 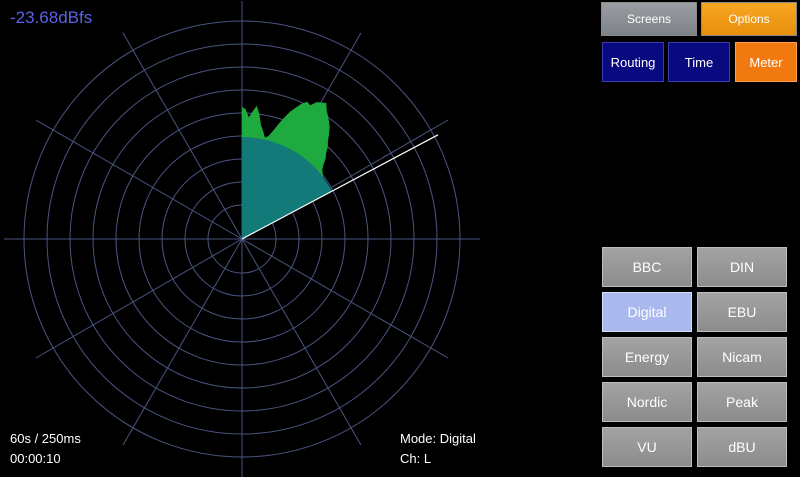 What do you see at coordinates (438, 438) in the screenshot?
I see `mode-label: Mode: Digital` at bounding box center [438, 438].